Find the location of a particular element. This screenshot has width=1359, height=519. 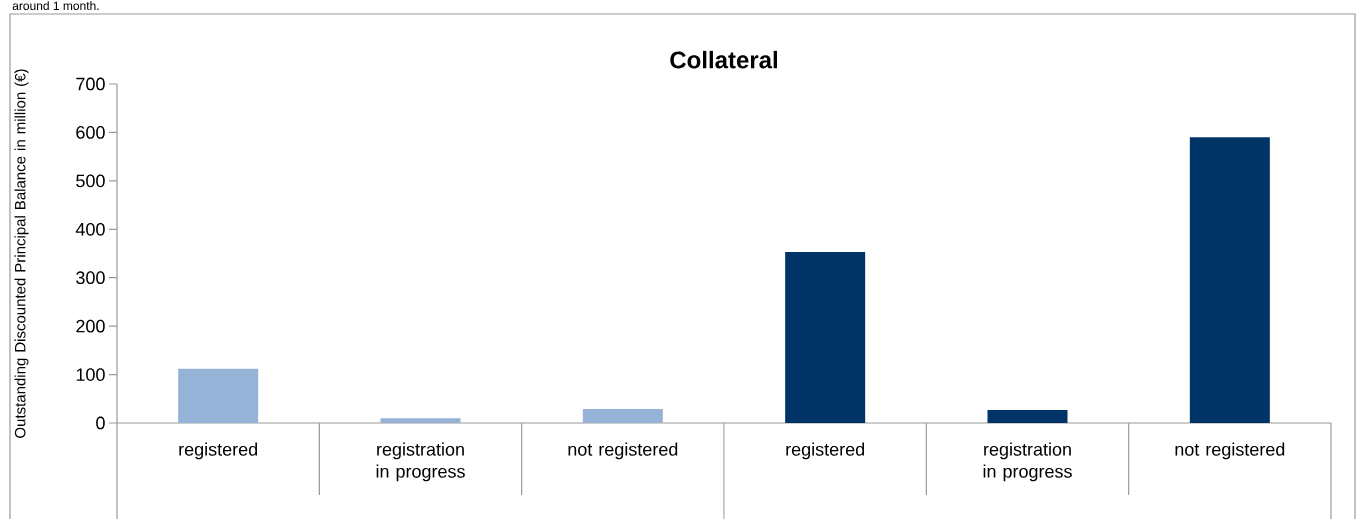

chart-title: Collateral is located at coordinates (723, 59).